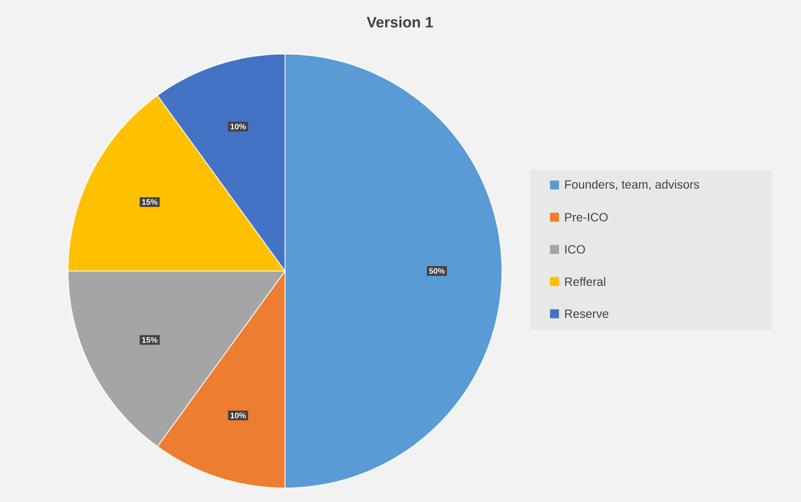  Describe the element at coordinates (399, 22) in the screenshot. I see `chart-title: Version 1` at that location.